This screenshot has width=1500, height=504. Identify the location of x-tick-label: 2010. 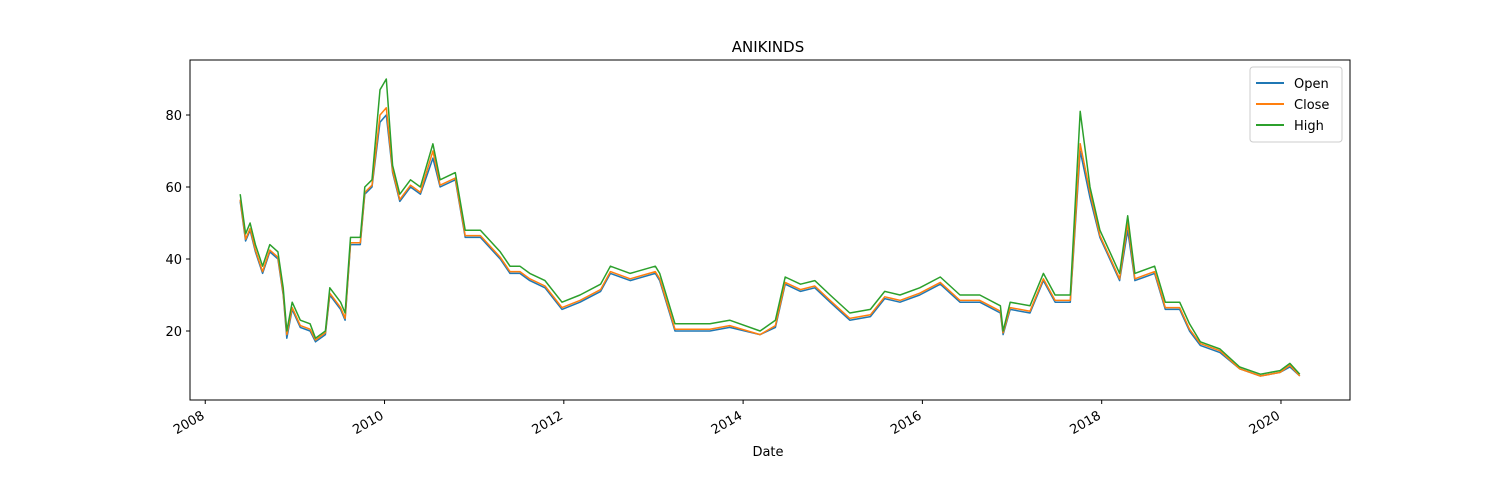
(368, 423).